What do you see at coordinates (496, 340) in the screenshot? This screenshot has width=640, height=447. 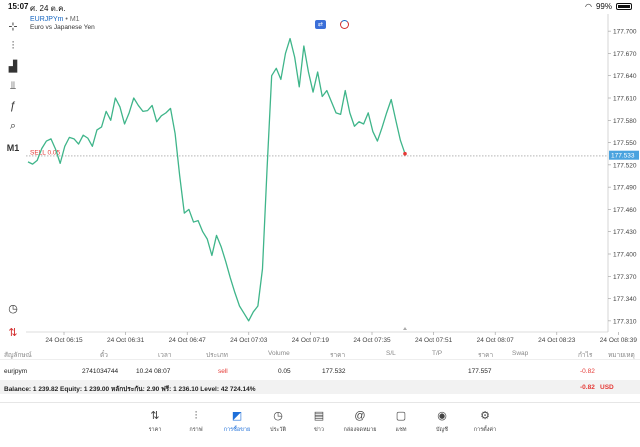 I see `x-tick-label: 24 Oct 08:07` at bounding box center [496, 340].